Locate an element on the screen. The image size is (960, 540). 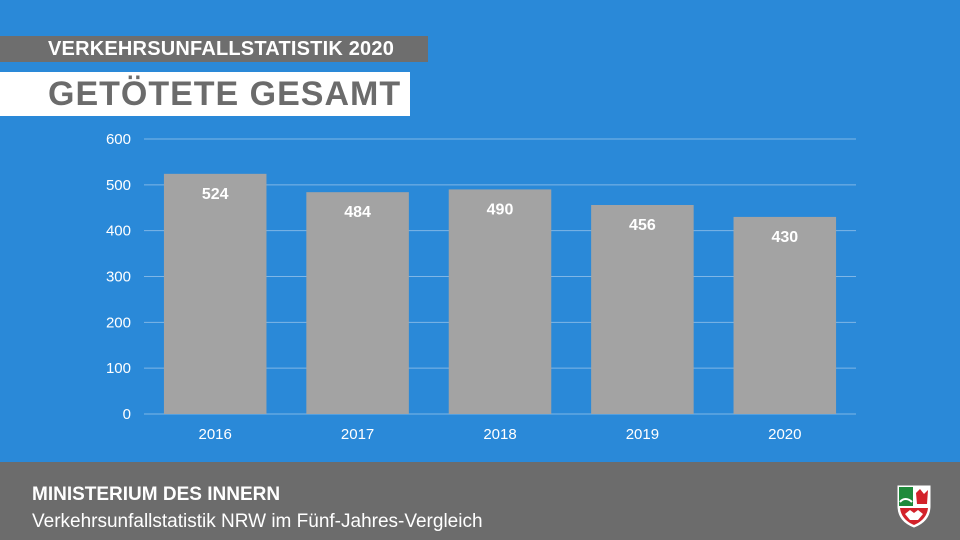
y-tick-label: 200 is located at coordinates (118, 322).